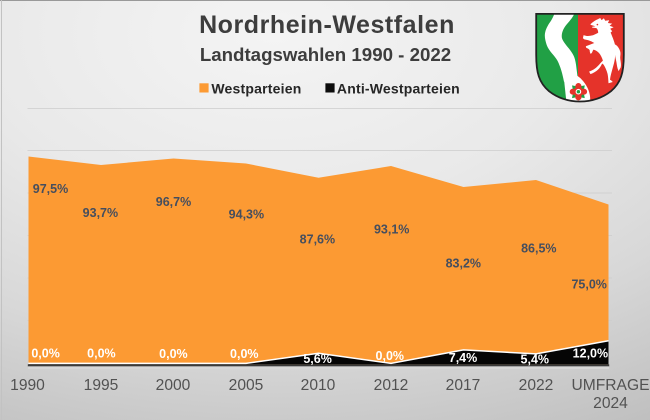 This screenshot has width=650, height=420. What do you see at coordinates (317, 240) in the screenshot?
I see `svg-text: 87,6%` at bounding box center [317, 240].